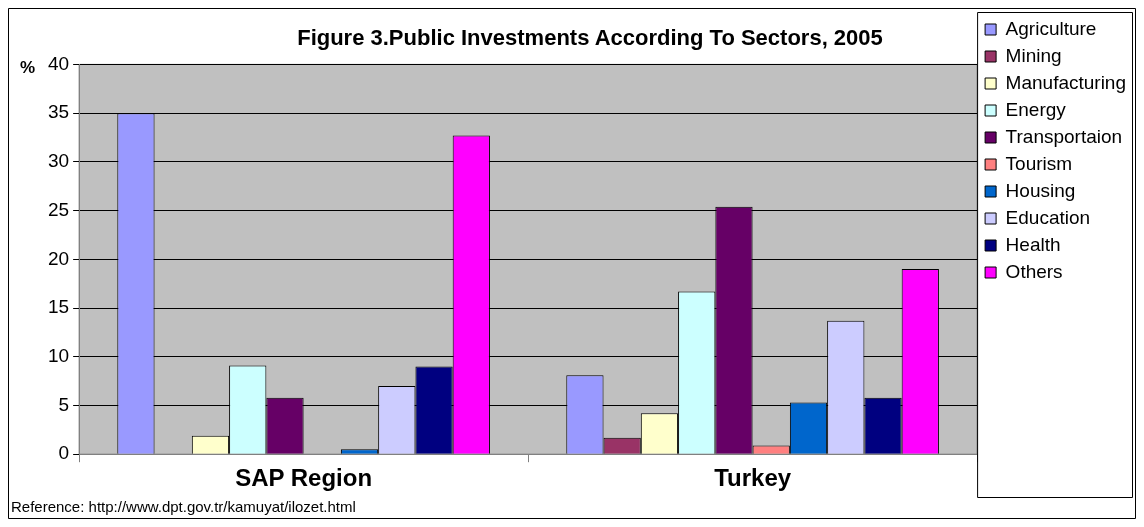 This screenshot has width=1144, height=527. I want to click on legend-label: Agriculture, so click(1051, 28).